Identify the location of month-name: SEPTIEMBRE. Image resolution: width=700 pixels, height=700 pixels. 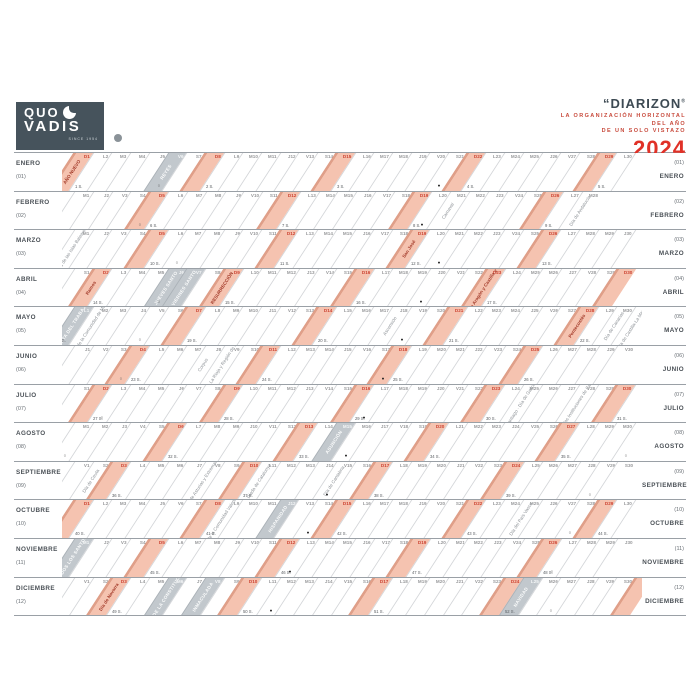
(38, 472).